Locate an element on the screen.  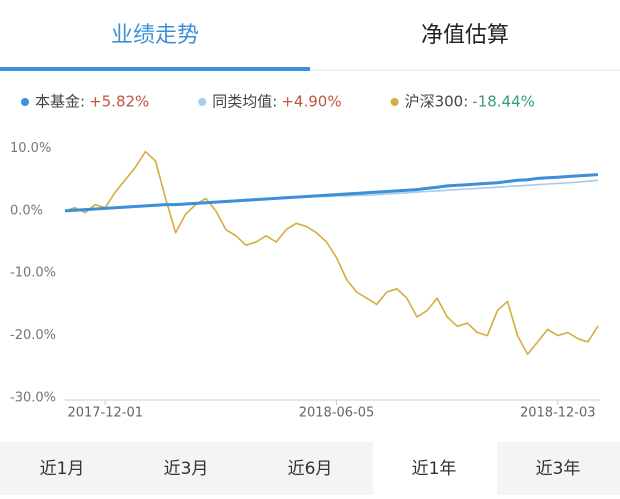
y-tick-label: -20.0% is located at coordinates (33, 335).